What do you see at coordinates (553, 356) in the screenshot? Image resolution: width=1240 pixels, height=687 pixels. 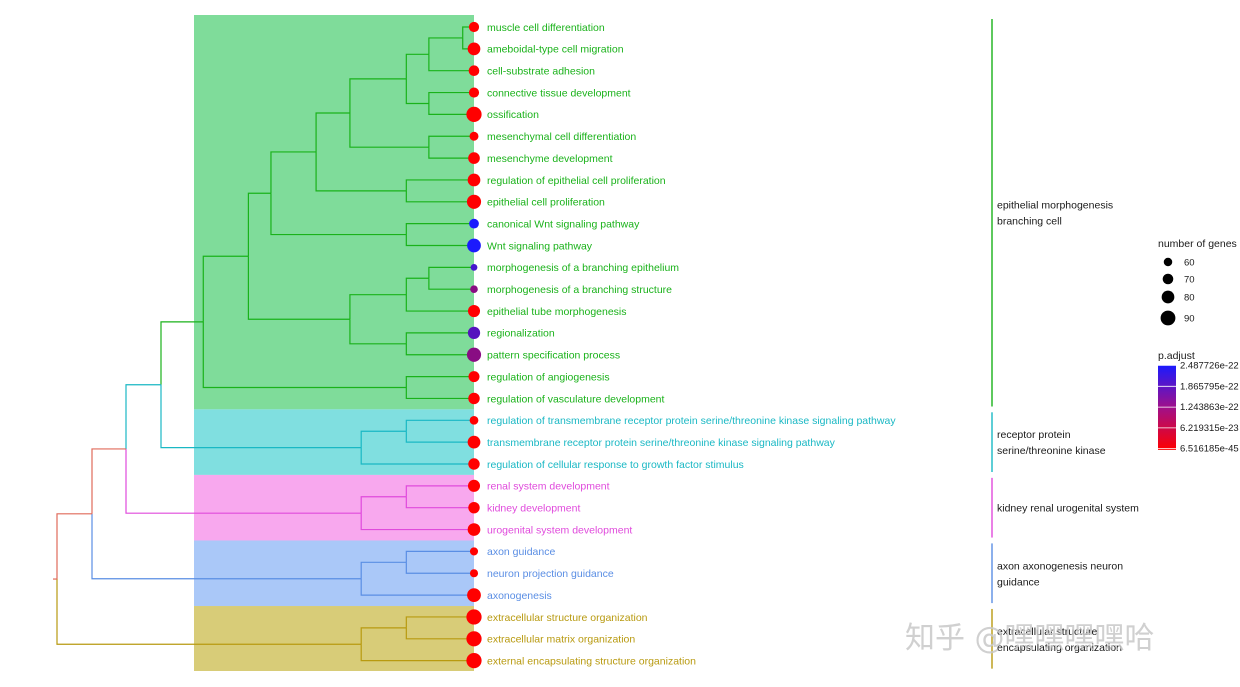 I see `term-label: pattern specification process` at bounding box center [553, 356].